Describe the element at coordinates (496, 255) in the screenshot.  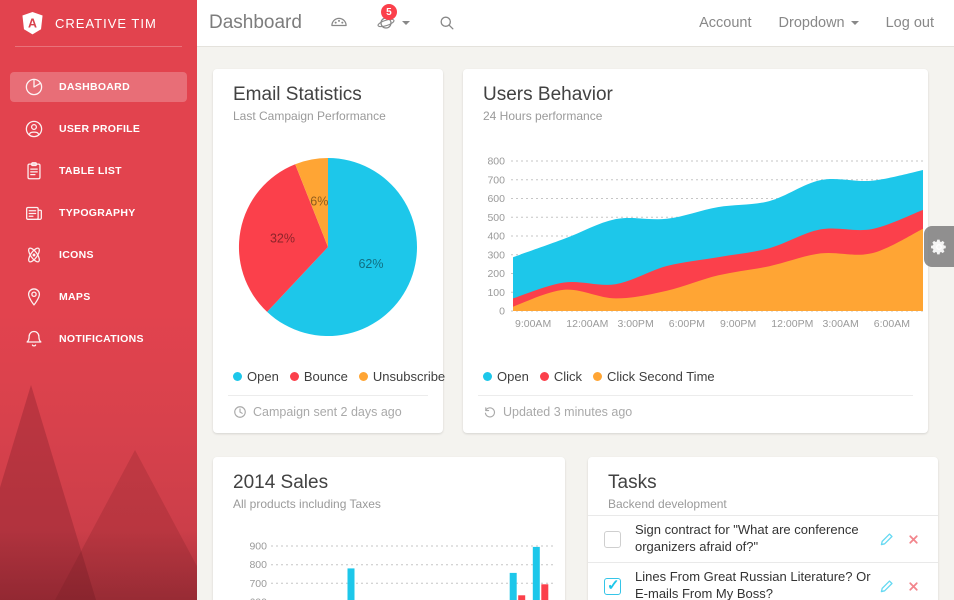
I see `svg-text: 300` at that location.